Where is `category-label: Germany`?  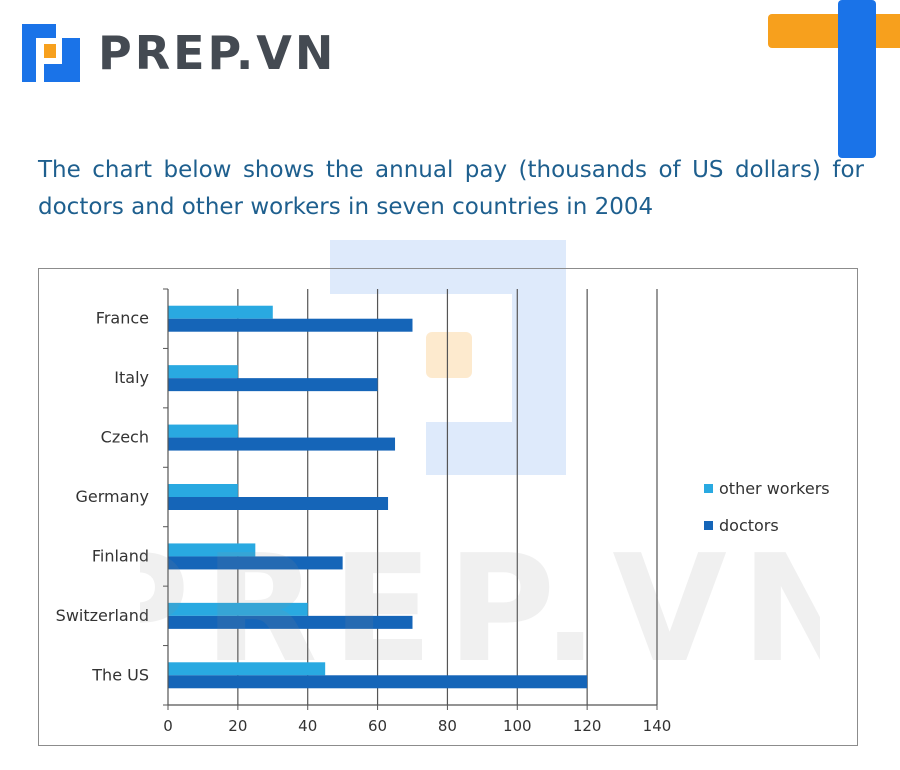
category-label: Germany is located at coordinates (112, 496).